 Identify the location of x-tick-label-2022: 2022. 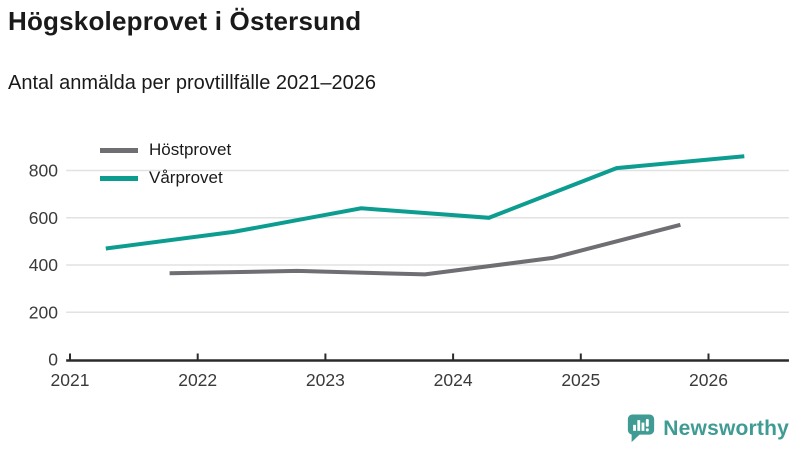
(197, 380).